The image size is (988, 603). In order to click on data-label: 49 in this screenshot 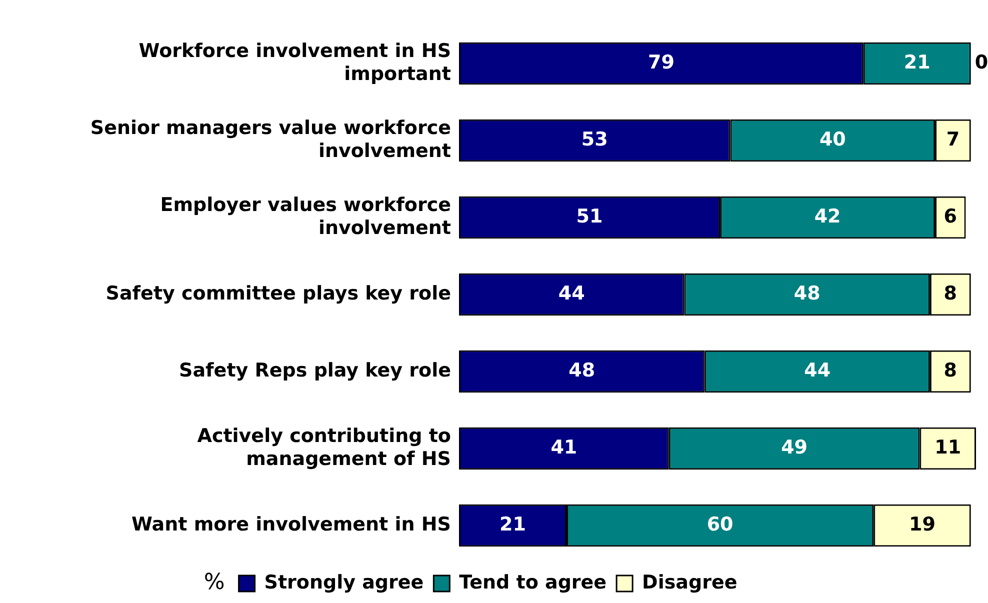, I will do `click(794, 447)`.